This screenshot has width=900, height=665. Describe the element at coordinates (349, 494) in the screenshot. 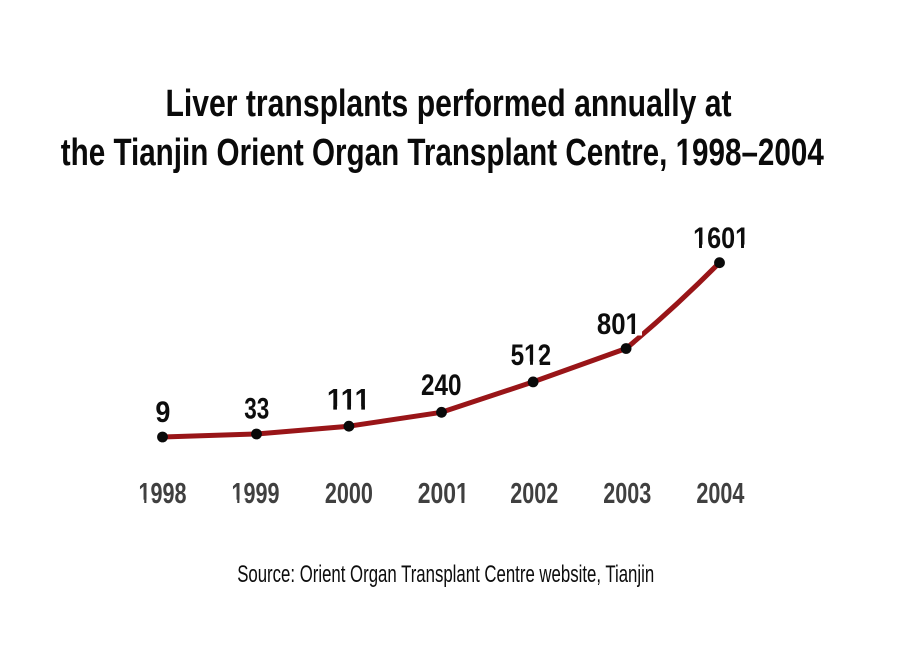

I see `svg-text: 2000` at that location.